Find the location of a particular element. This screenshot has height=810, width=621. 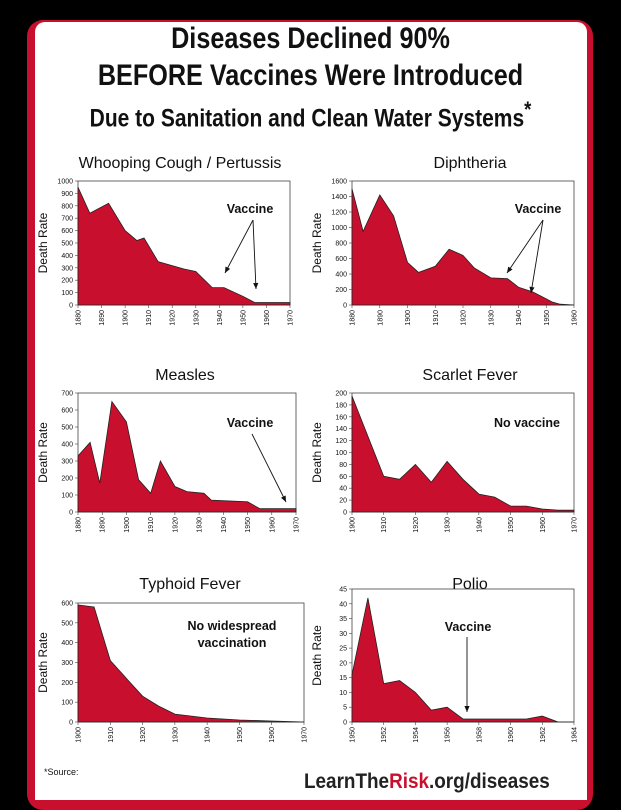

y-tick-label: 10 is located at coordinates (343, 693).